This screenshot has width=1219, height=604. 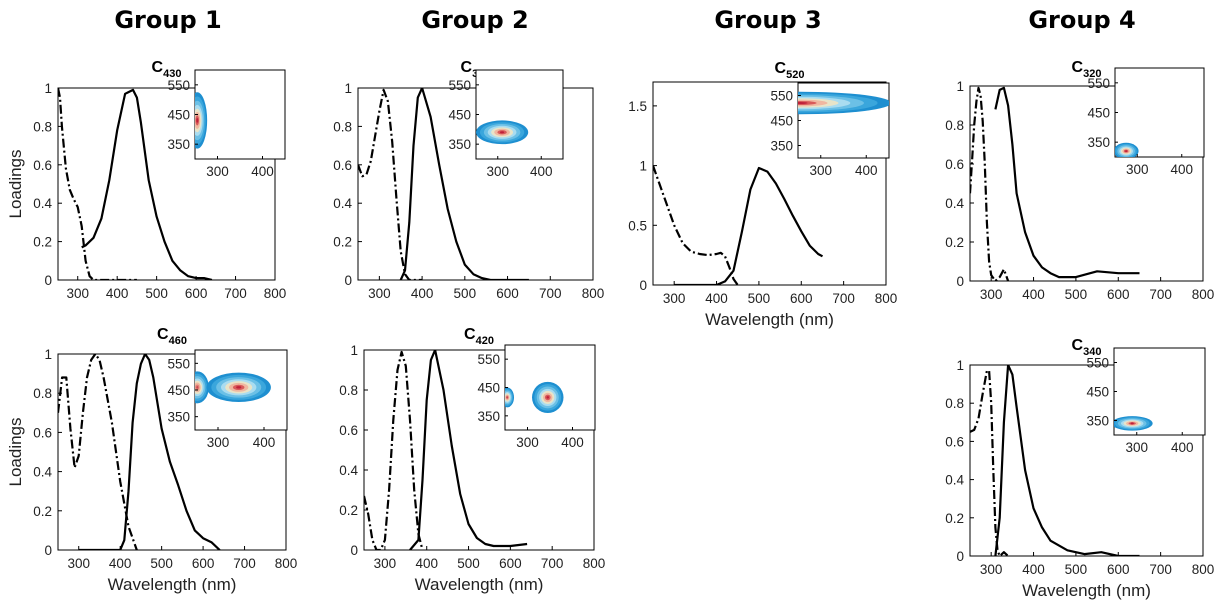 What do you see at coordinates (172, 336) in the screenshot?
I see `component-label: C460` at bounding box center [172, 336].